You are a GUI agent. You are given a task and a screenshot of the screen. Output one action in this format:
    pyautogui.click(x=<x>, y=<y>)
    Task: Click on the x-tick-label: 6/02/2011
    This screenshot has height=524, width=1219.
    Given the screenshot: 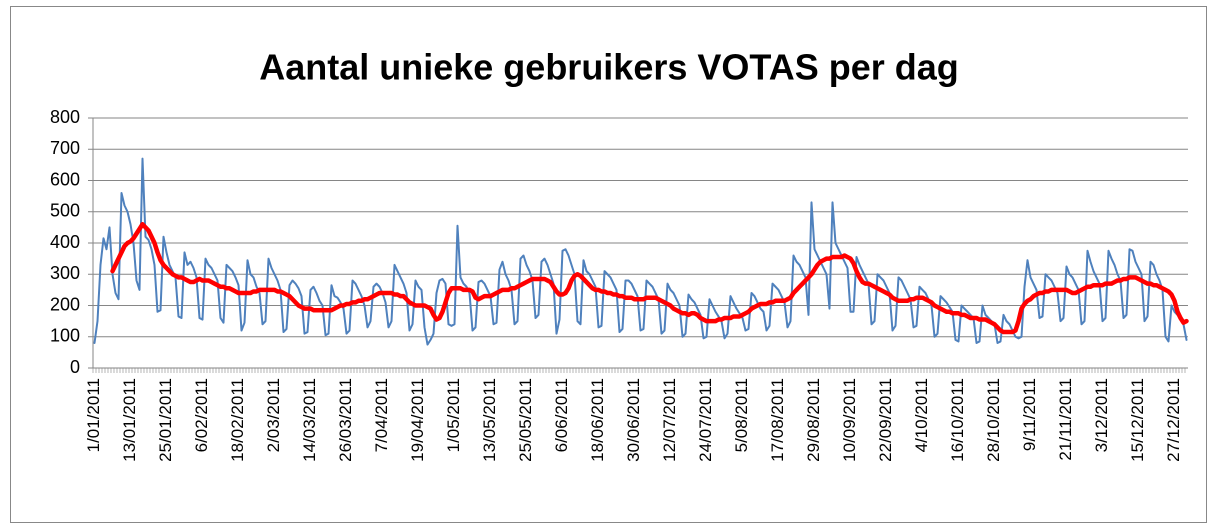 What is the action you would take?
    pyautogui.click(x=201, y=415)
    